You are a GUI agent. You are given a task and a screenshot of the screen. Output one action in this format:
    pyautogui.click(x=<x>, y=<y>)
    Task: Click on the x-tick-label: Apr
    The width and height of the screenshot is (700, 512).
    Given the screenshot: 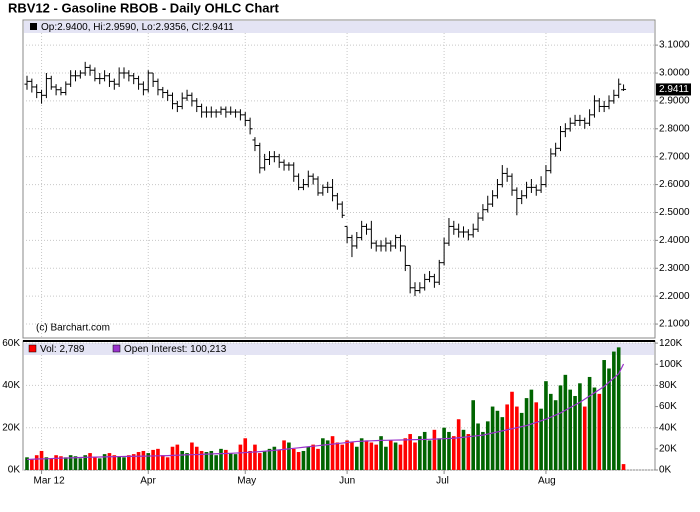 What is the action you would take?
    pyautogui.click(x=148, y=481)
    